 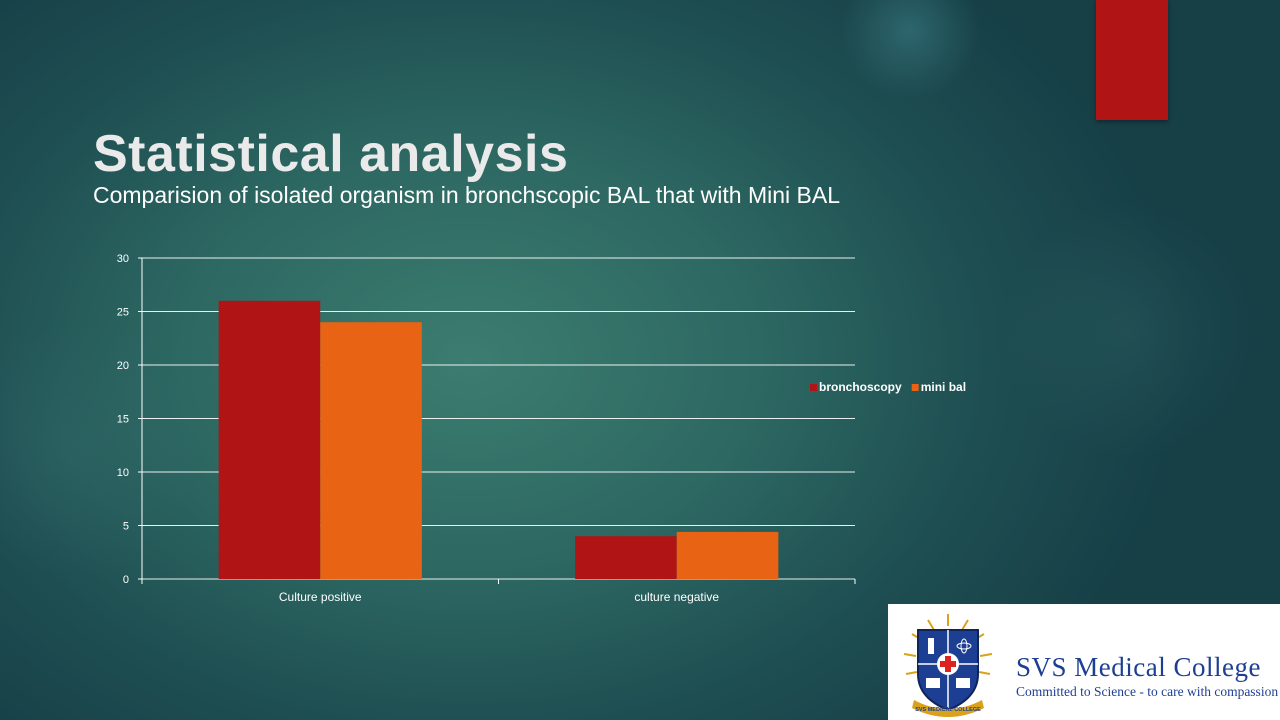 What do you see at coordinates (943, 387) in the screenshot?
I see `legend-label: mini bal` at bounding box center [943, 387].